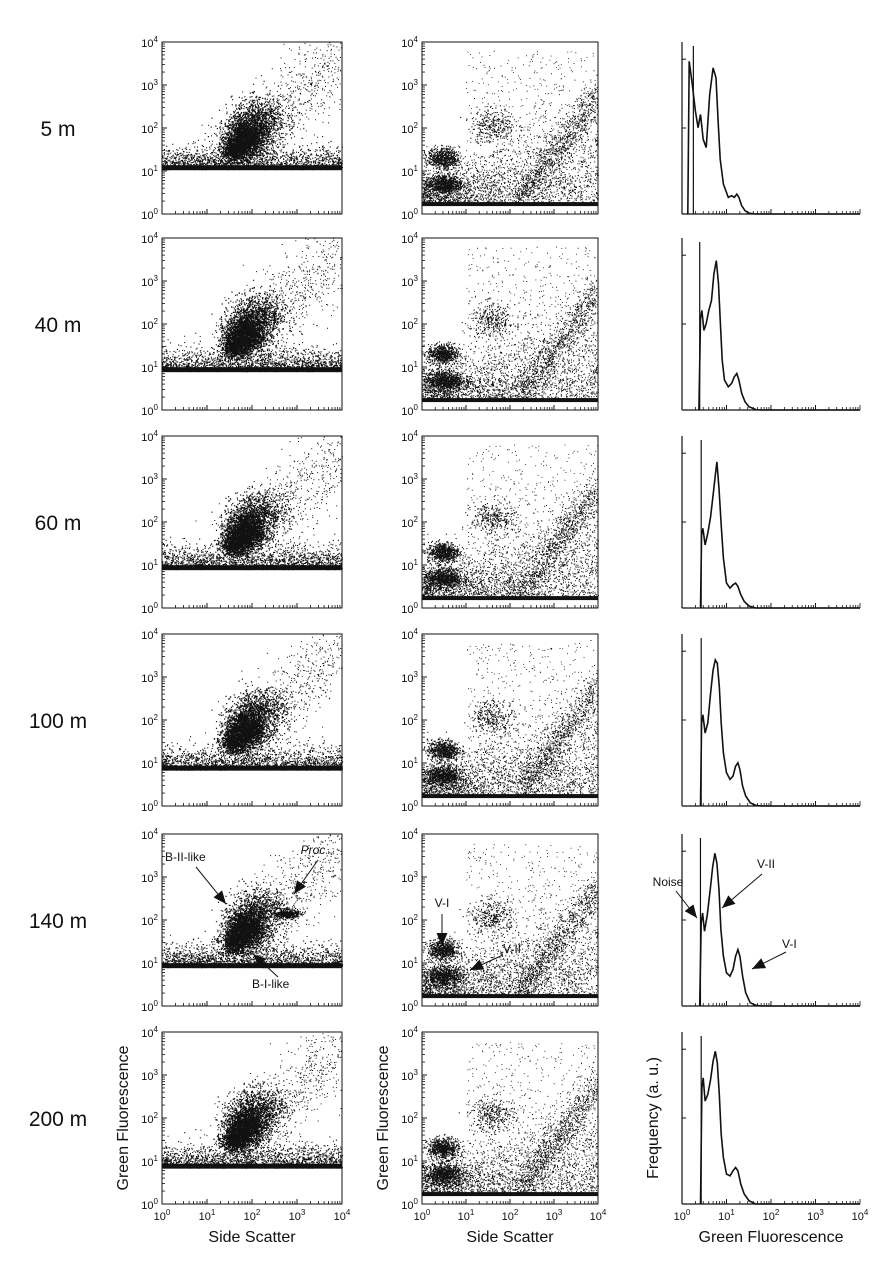 This screenshot has width=893, height=1267. I want to click on population-label-b-ii-like: B-II-like, so click(185, 857).